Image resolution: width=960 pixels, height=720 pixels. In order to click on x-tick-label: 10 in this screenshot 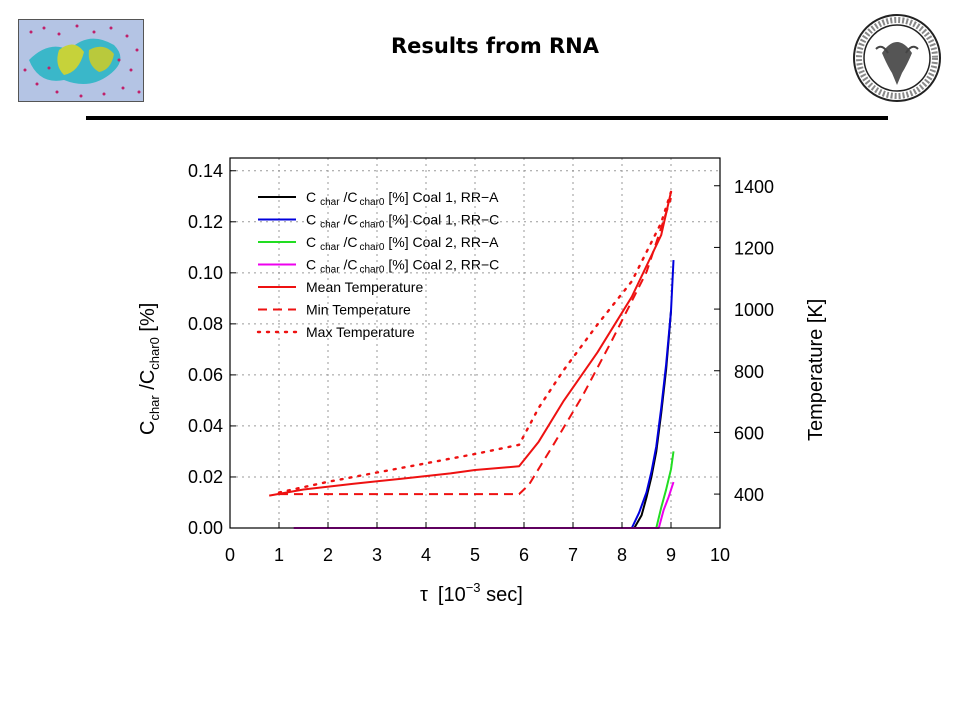, I will do `click(720, 555)`.